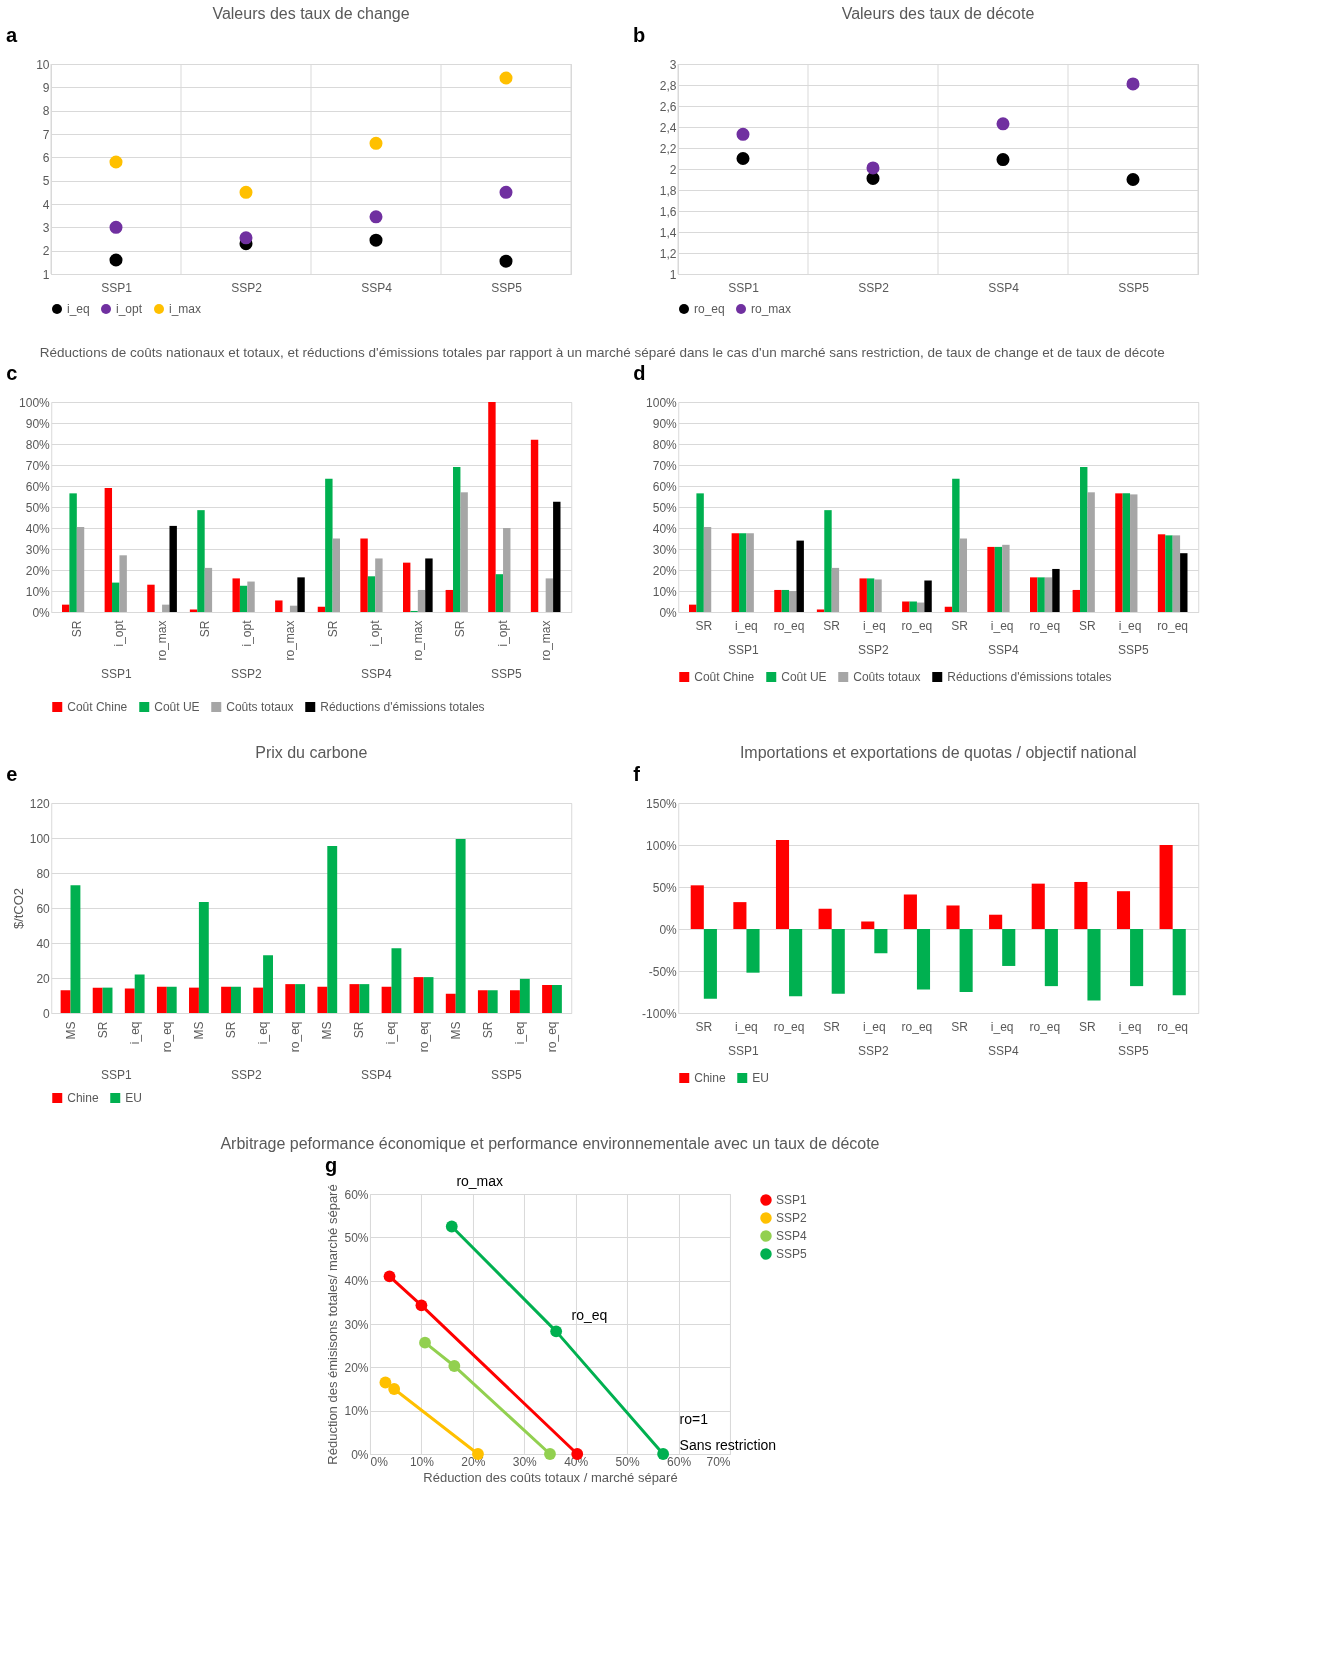  Describe the element at coordinates (506, 1075) in the screenshot. I see `text: SSP5` at that location.